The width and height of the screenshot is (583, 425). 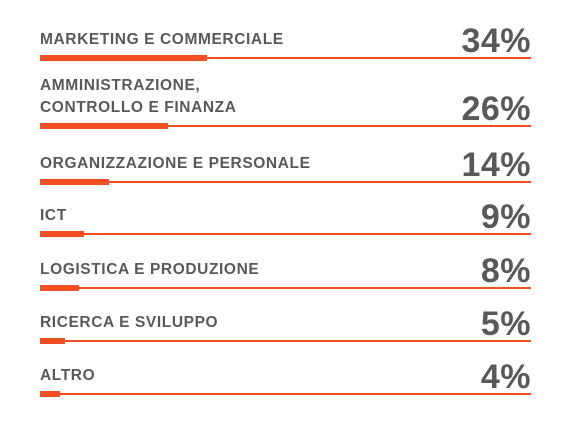 I want to click on category-label: MARKETING E COMMERCIALE, so click(x=162, y=39).